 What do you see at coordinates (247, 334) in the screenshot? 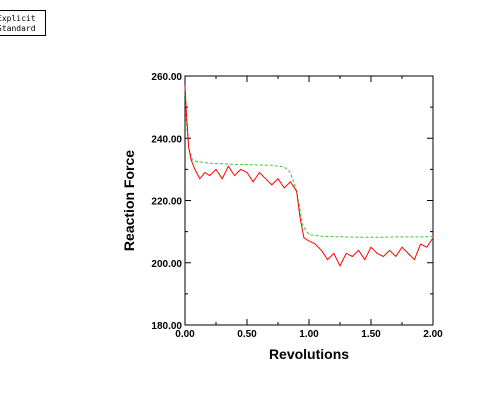
I see `x-tick-label: 0.50` at bounding box center [247, 334].